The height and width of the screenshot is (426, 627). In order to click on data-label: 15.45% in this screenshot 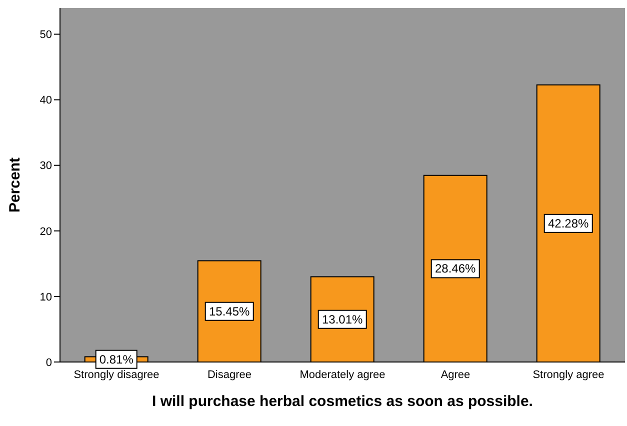, I will do `click(229, 311)`.